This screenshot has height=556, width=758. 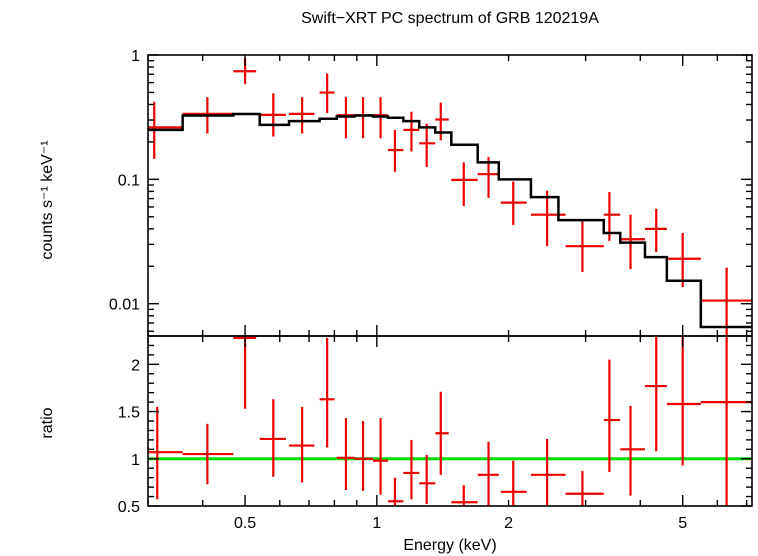 What do you see at coordinates (129, 413) in the screenshot?
I see `ratio-y-tick-label: 1.5` at bounding box center [129, 413].